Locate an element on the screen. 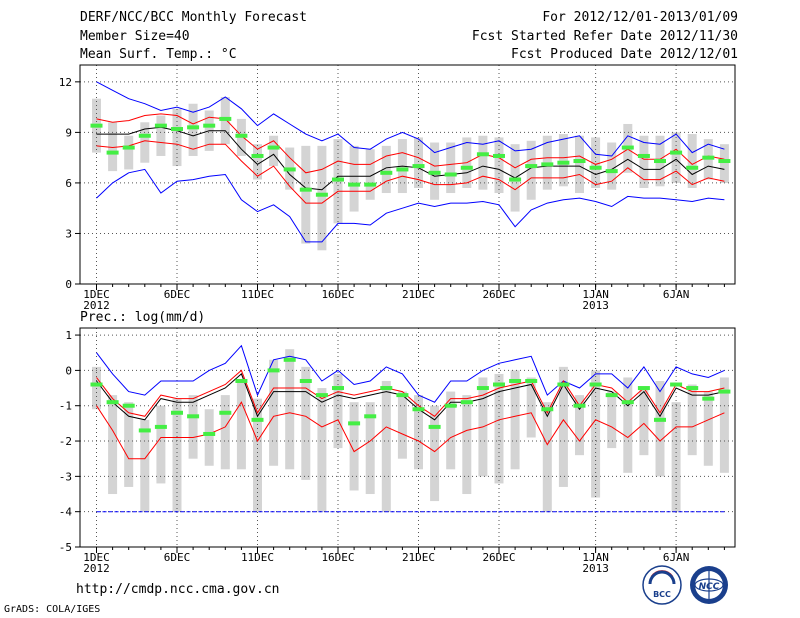  temp-xtick-year: 2012 is located at coordinates (96, 305).